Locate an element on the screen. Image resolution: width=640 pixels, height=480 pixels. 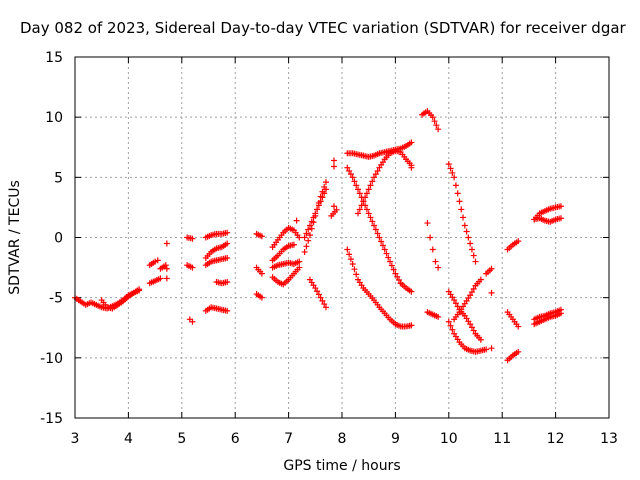
x-tick-label: 10 is located at coordinates (449, 439).